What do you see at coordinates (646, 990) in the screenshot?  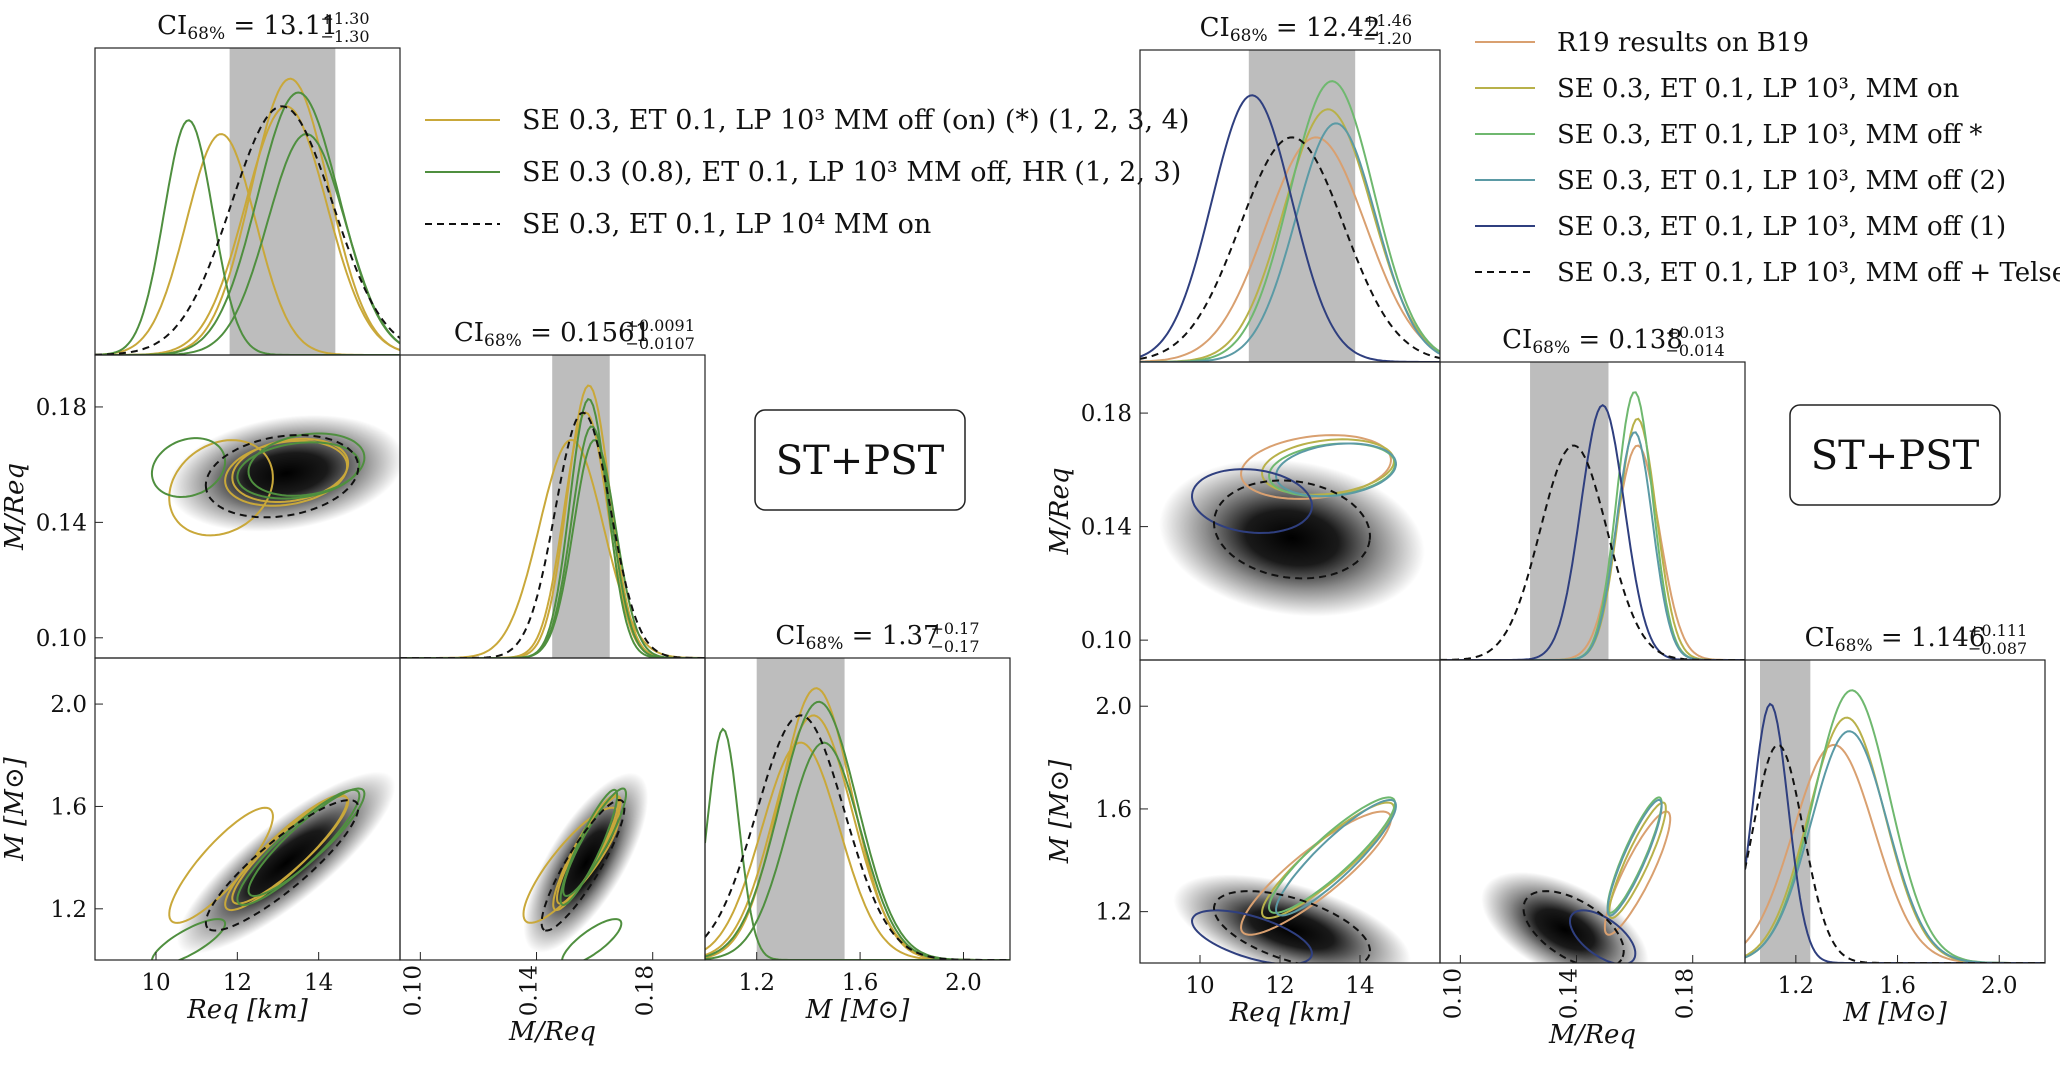 I see `x-tick-label-mr: 0.18` at bounding box center [646, 990].